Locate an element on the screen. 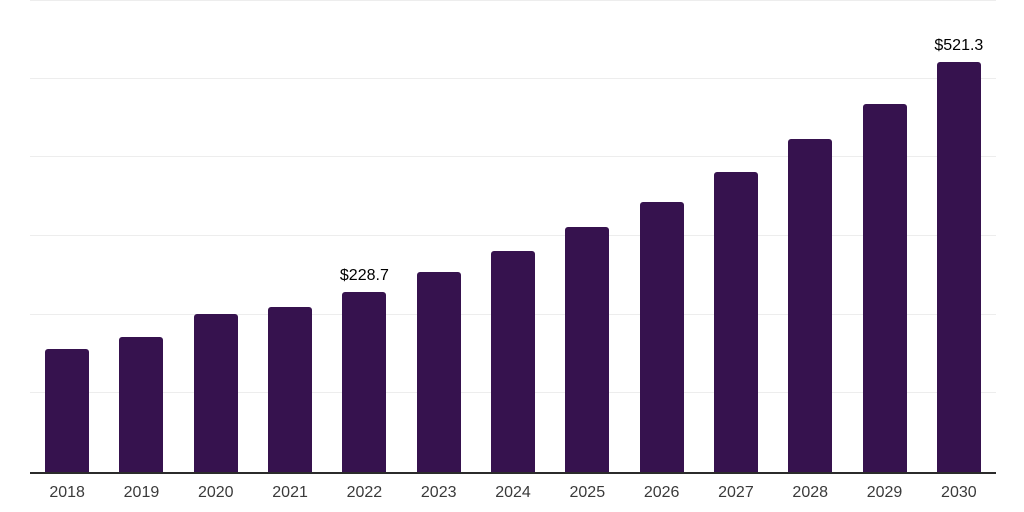 The image size is (1024, 512). bar-2025 is located at coordinates (587, 349).